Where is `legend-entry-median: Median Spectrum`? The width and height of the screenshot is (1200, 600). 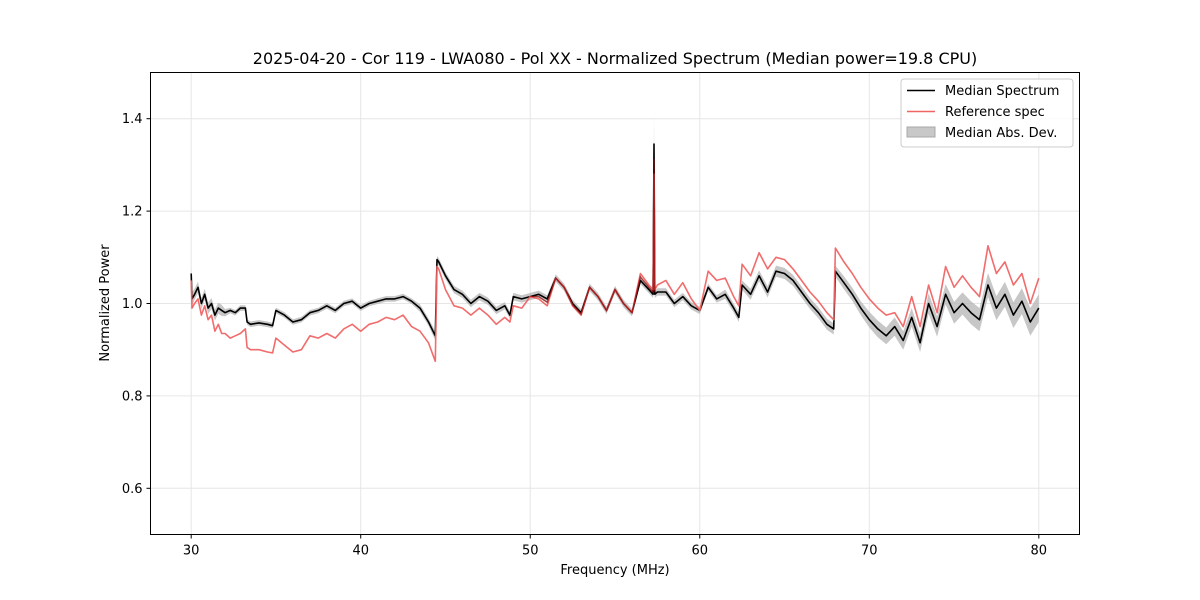 legend-entry-median: Median Spectrum is located at coordinates (1002, 91).